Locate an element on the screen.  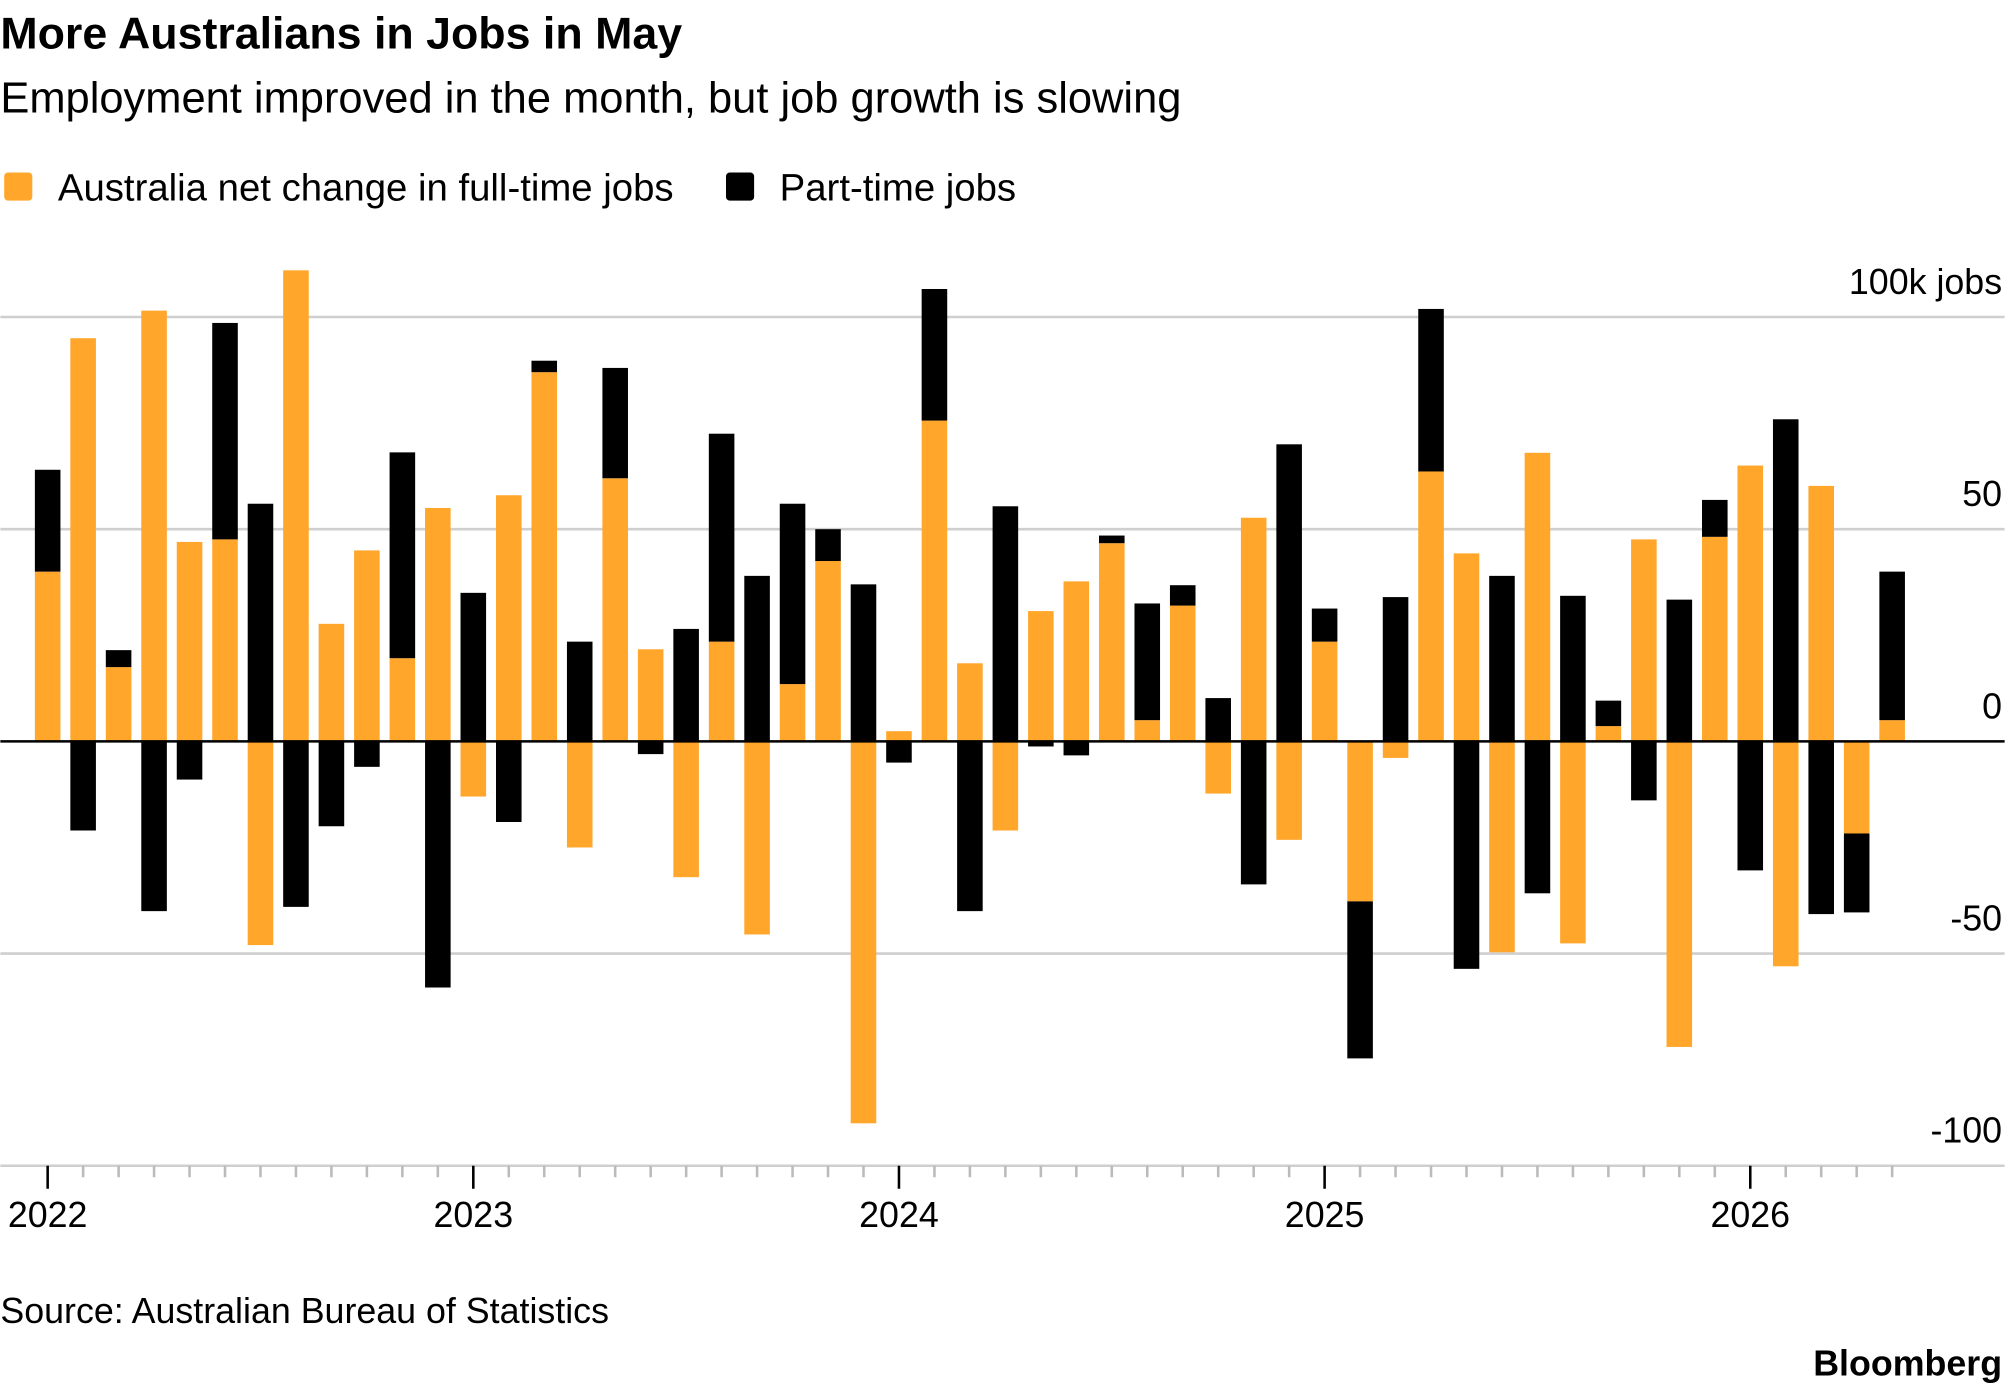
x-tick-label: 2023 is located at coordinates (474, 1215).